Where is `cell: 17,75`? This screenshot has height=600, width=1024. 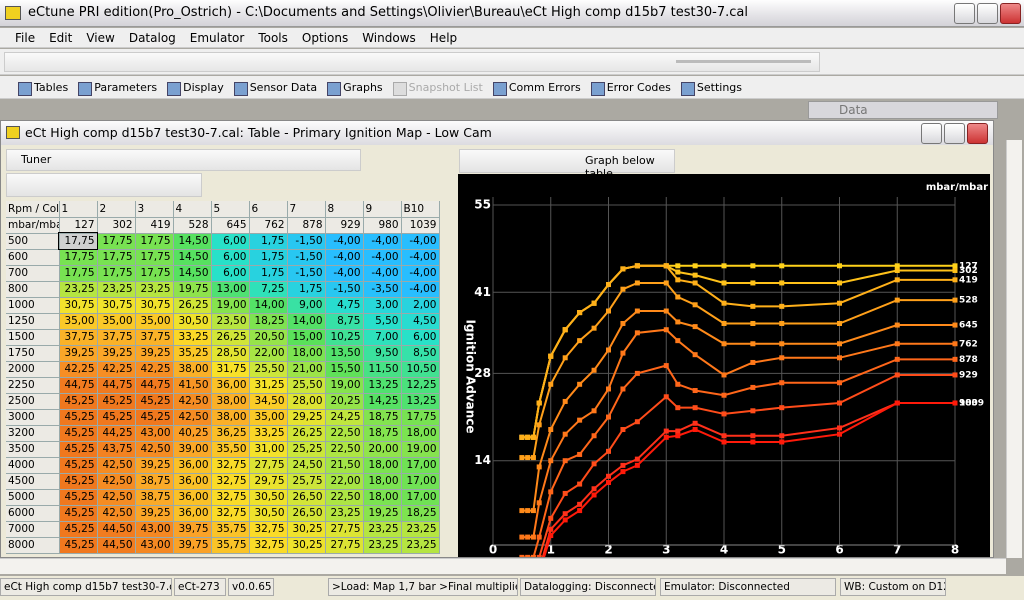 cell: 17,75 is located at coordinates (78, 241).